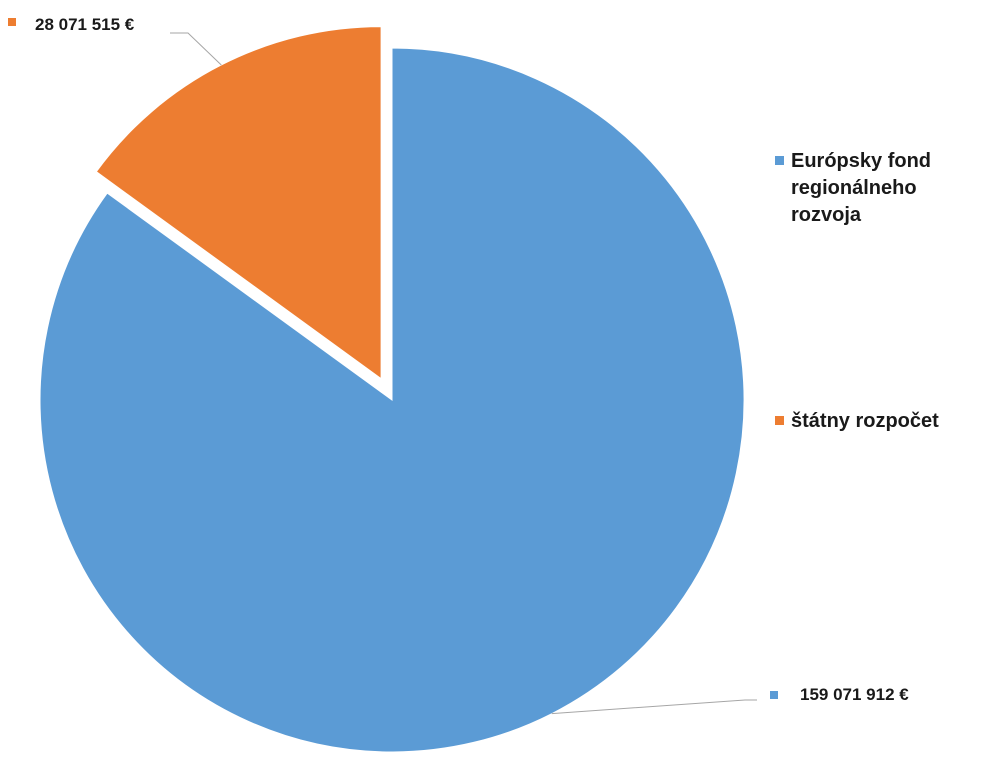 The image size is (983, 760). I want to click on legend-swatch-state-budget, so click(779, 420).